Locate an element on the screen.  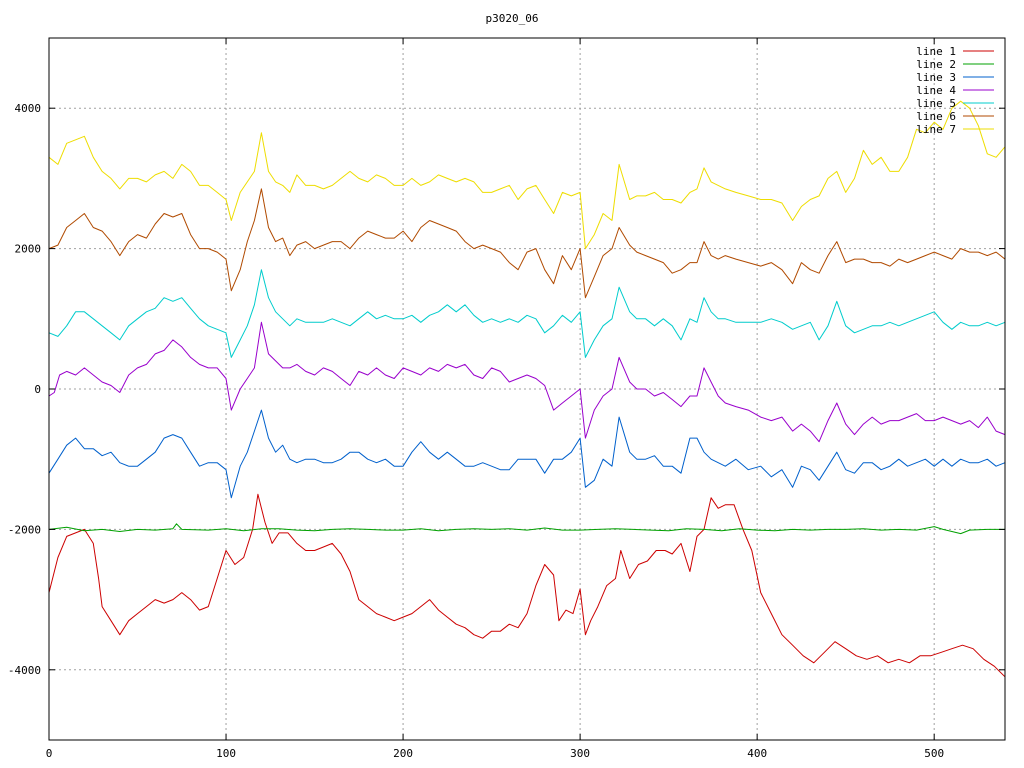
x-tick-label: 0 is located at coordinates (49, 753).